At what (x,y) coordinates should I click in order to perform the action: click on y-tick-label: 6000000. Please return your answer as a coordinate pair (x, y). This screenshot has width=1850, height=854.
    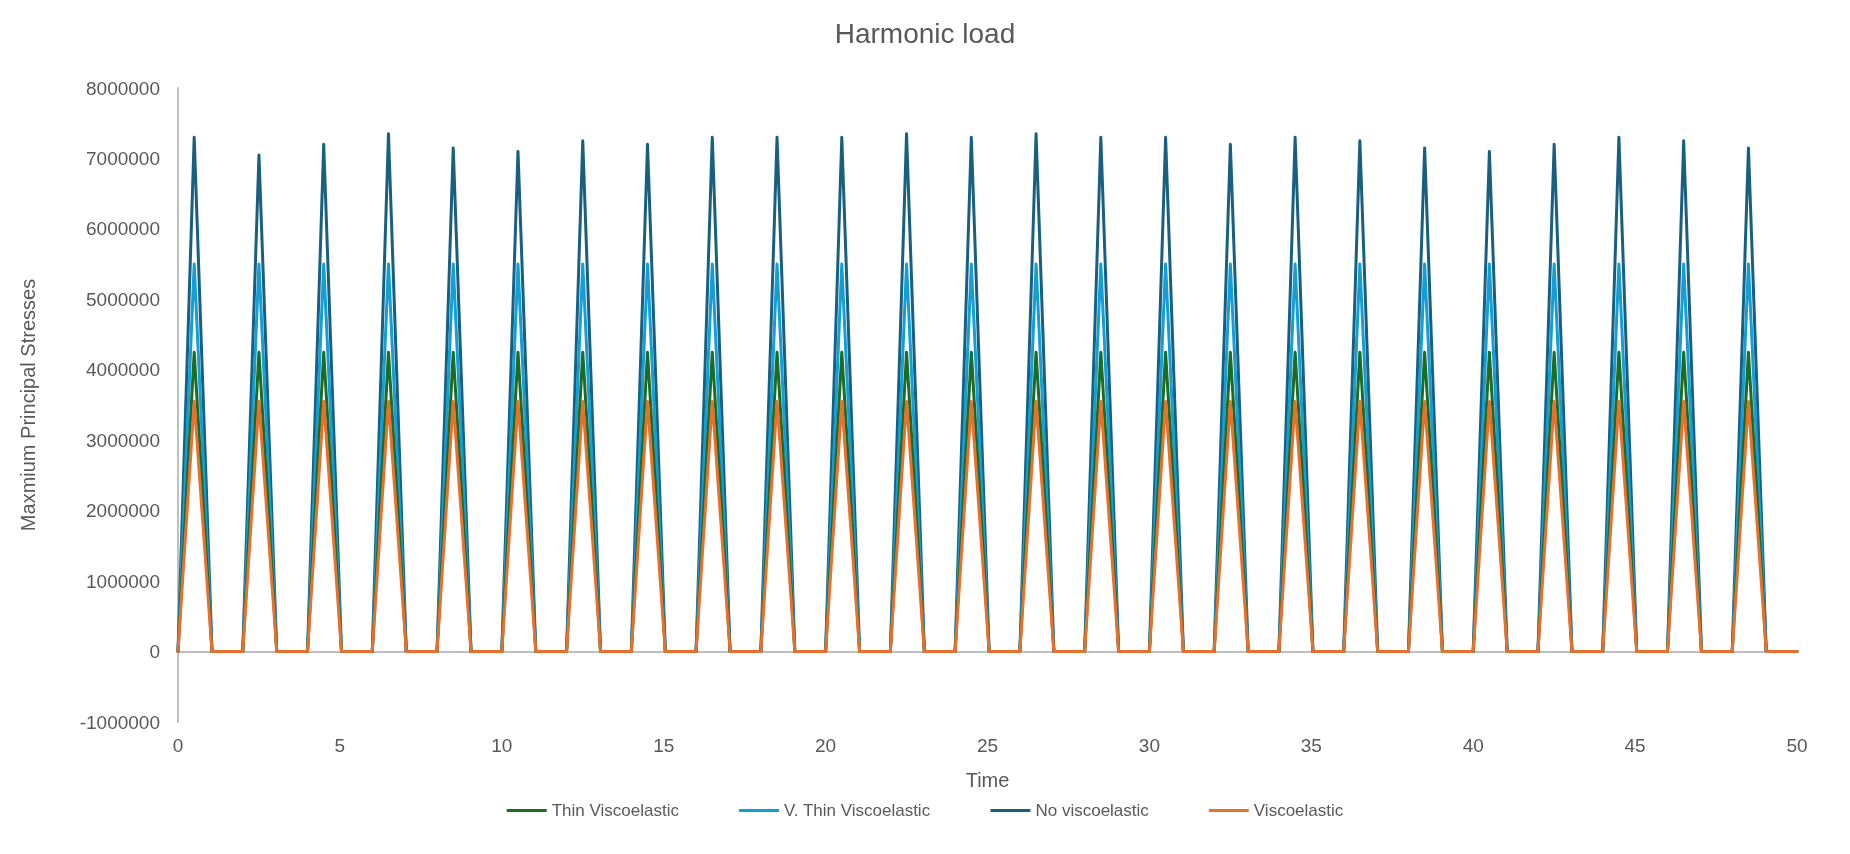
    Looking at the image, I should click on (123, 229).